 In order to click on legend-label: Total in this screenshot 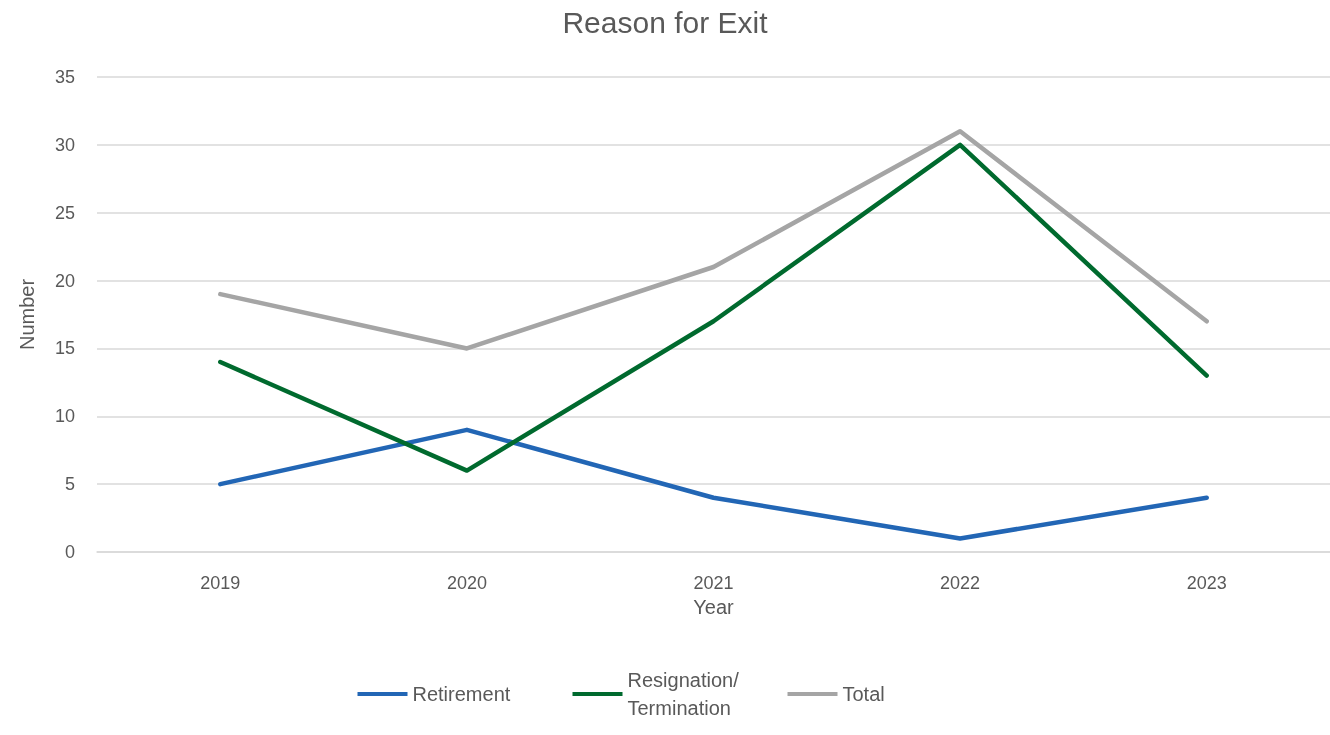, I will do `click(863, 694)`.